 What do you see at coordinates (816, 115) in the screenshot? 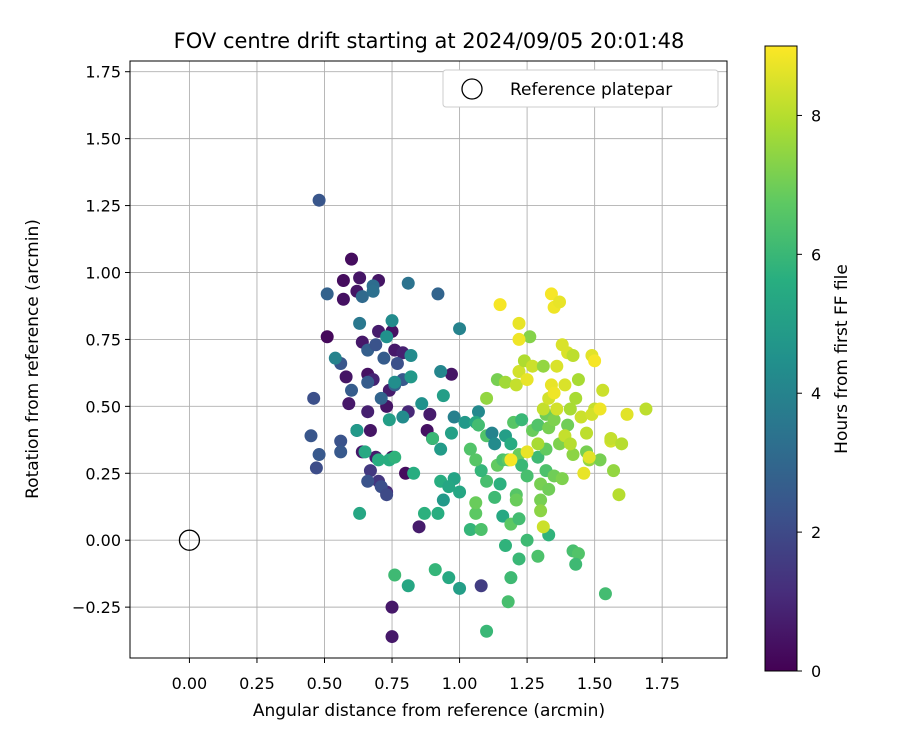
I see `colorbar-tick-label: 8` at bounding box center [816, 115].